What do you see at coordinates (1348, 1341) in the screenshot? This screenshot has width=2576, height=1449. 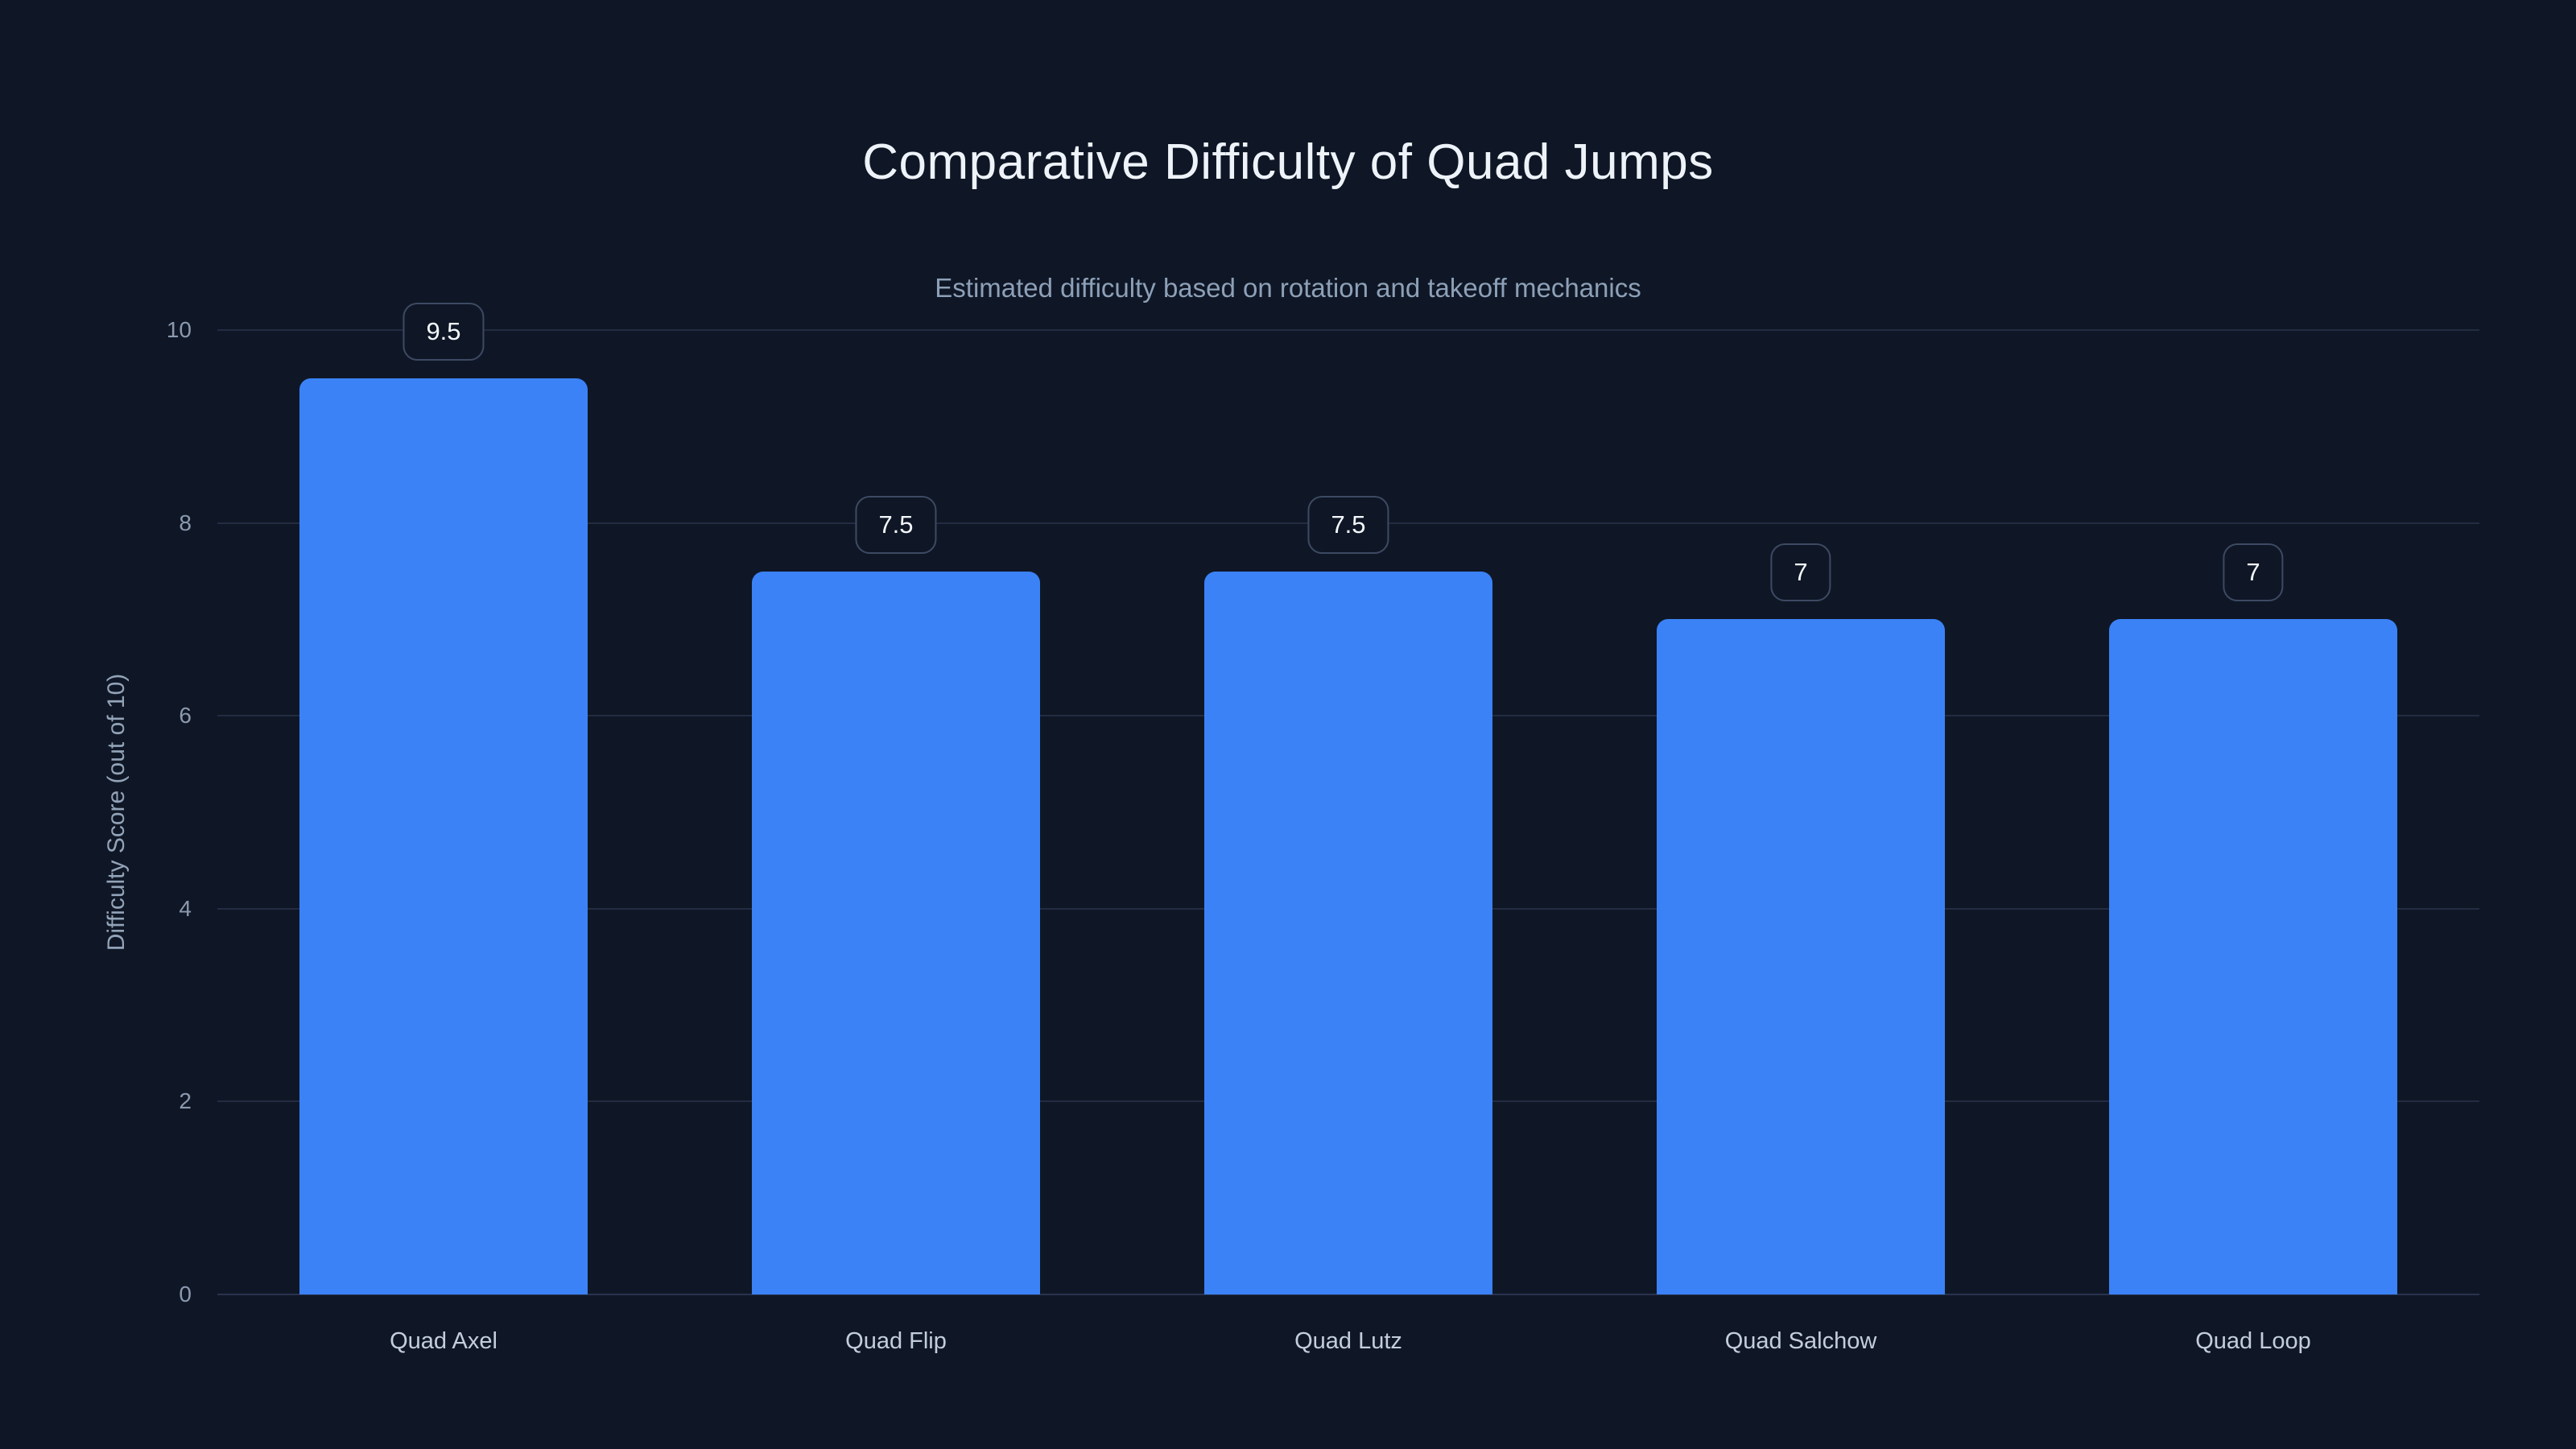 I see `x-axis-category-label: Quad Lutz` at bounding box center [1348, 1341].